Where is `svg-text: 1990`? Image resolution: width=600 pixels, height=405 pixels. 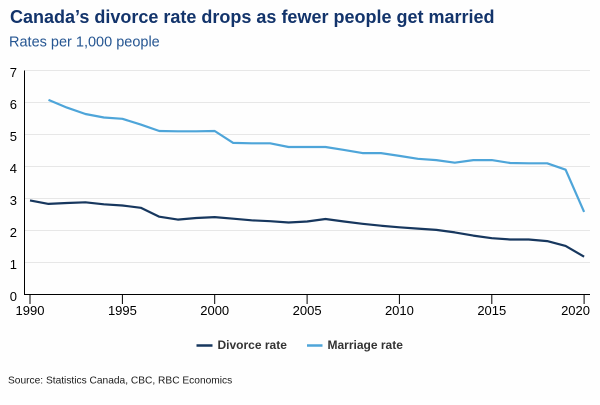
svg-text: 1990 is located at coordinates (30, 310).